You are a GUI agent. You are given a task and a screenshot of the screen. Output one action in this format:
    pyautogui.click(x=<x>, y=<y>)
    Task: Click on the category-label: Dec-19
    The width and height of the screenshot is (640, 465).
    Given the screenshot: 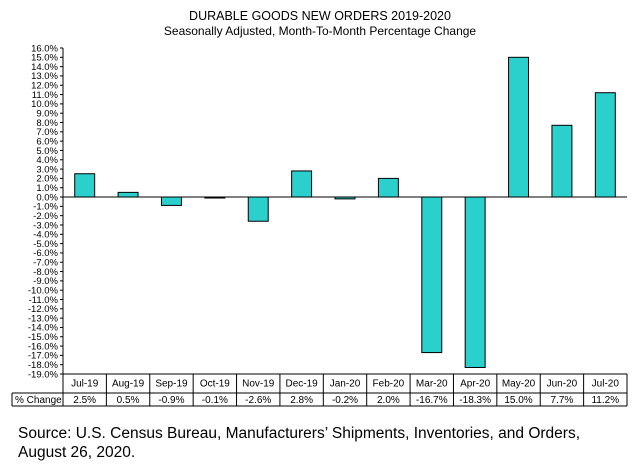 What is the action you would take?
    pyautogui.click(x=301, y=384)
    